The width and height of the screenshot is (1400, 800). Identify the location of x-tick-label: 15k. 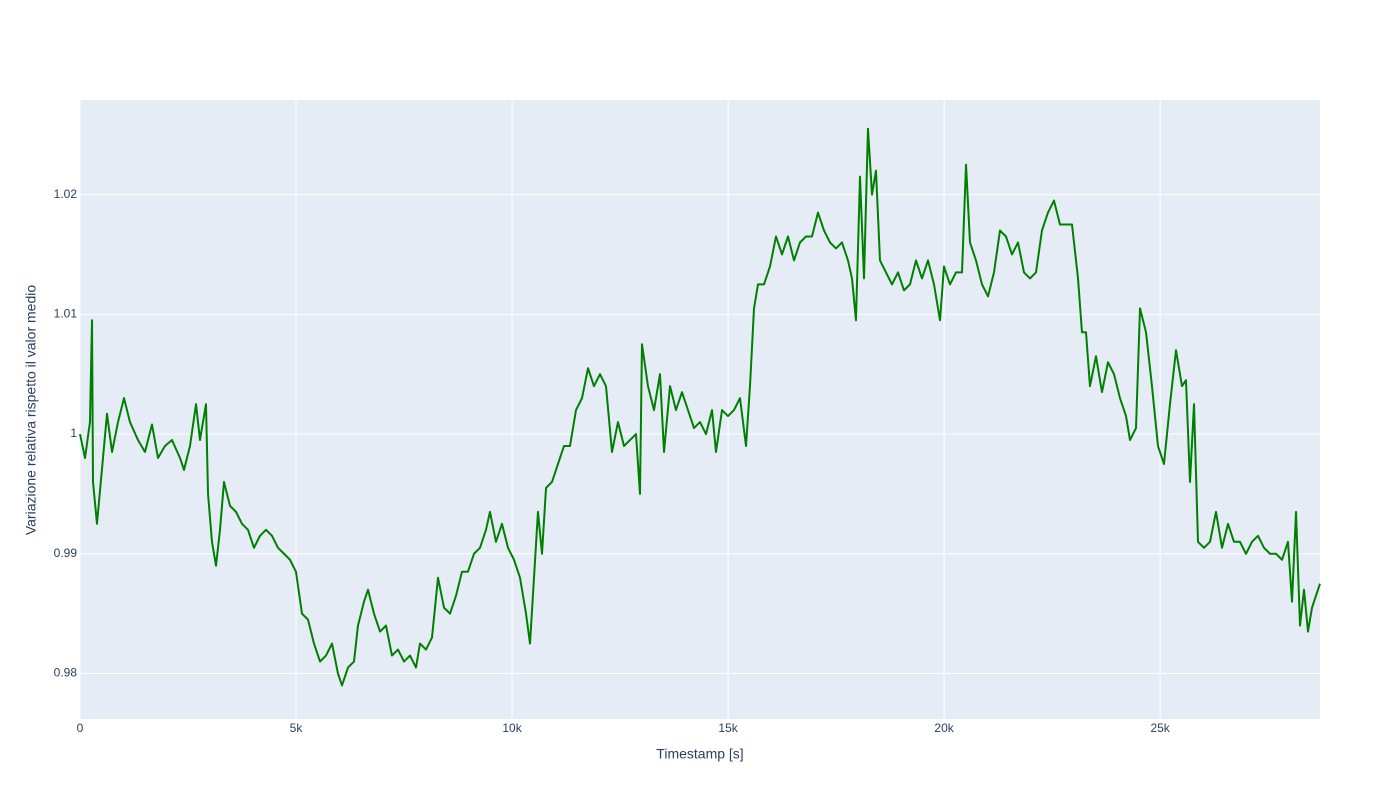
(728, 728).